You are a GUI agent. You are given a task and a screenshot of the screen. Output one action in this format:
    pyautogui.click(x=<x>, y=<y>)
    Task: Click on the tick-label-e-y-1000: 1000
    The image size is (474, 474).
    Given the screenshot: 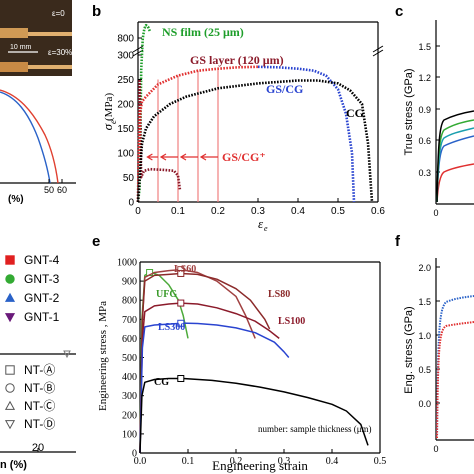 What is the action you would take?
    pyautogui.click(x=127, y=263)
    